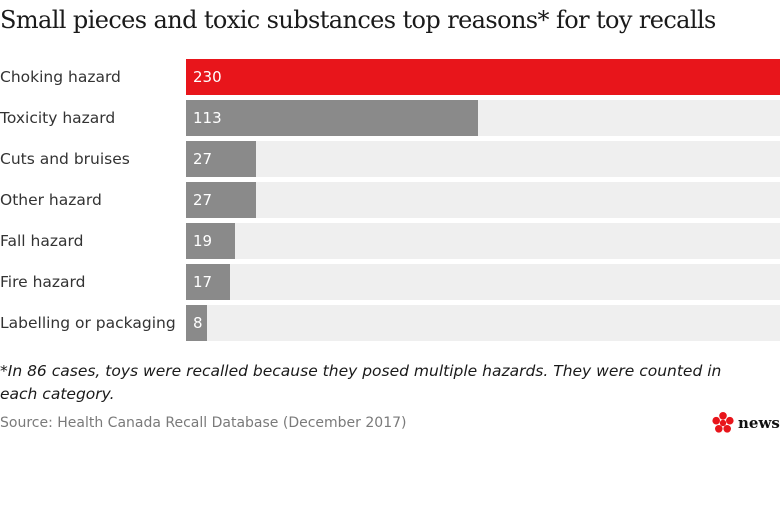  I want to click on bar-row: Labelling or packaging 8, so click(390, 323).